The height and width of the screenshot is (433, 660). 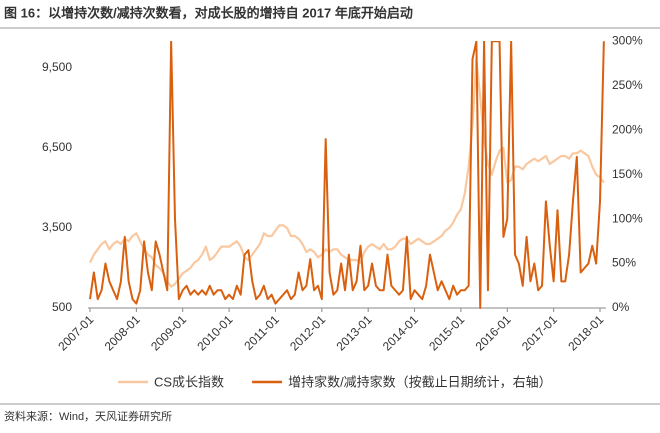 What do you see at coordinates (446, 332) in the screenshot?
I see `x-tick-label: 2015-01` at bounding box center [446, 332].